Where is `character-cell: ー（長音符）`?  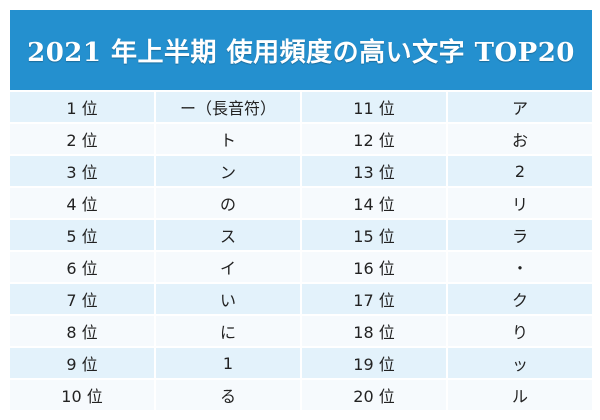 character-cell: ー（長音符） is located at coordinates (228, 107).